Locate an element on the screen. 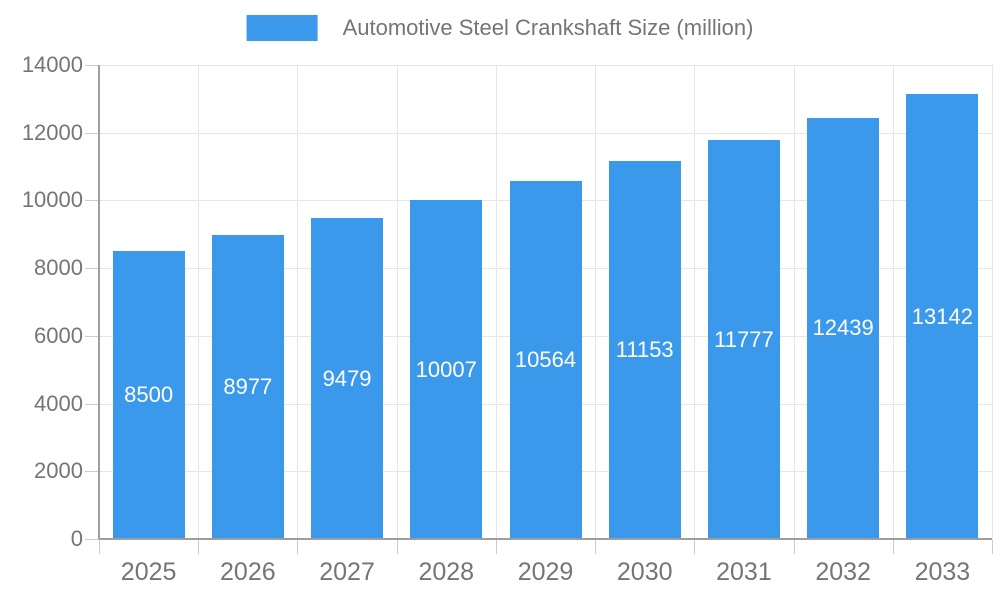 Image resolution: width=1000 pixels, height=600 pixels. bar-value-label: 10007 is located at coordinates (446, 369).